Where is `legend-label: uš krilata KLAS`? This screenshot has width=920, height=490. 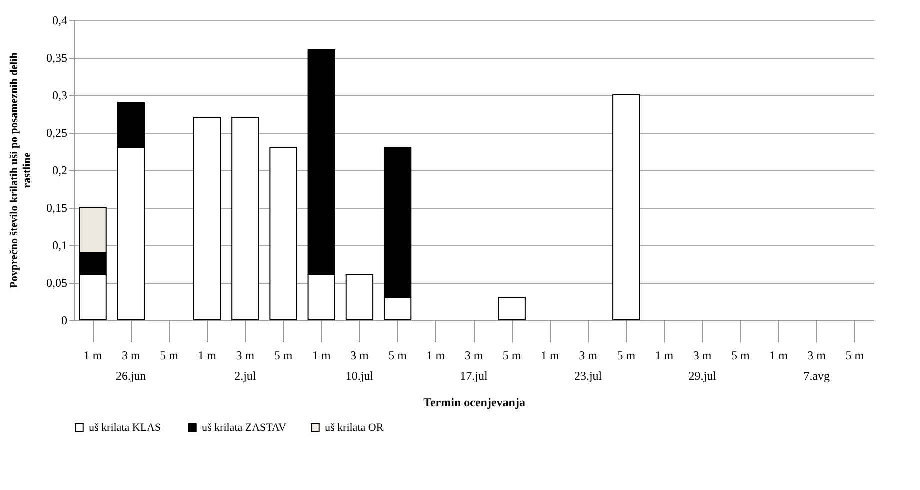 legend-label: uš krilata KLAS is located at coordinates (125, 428).